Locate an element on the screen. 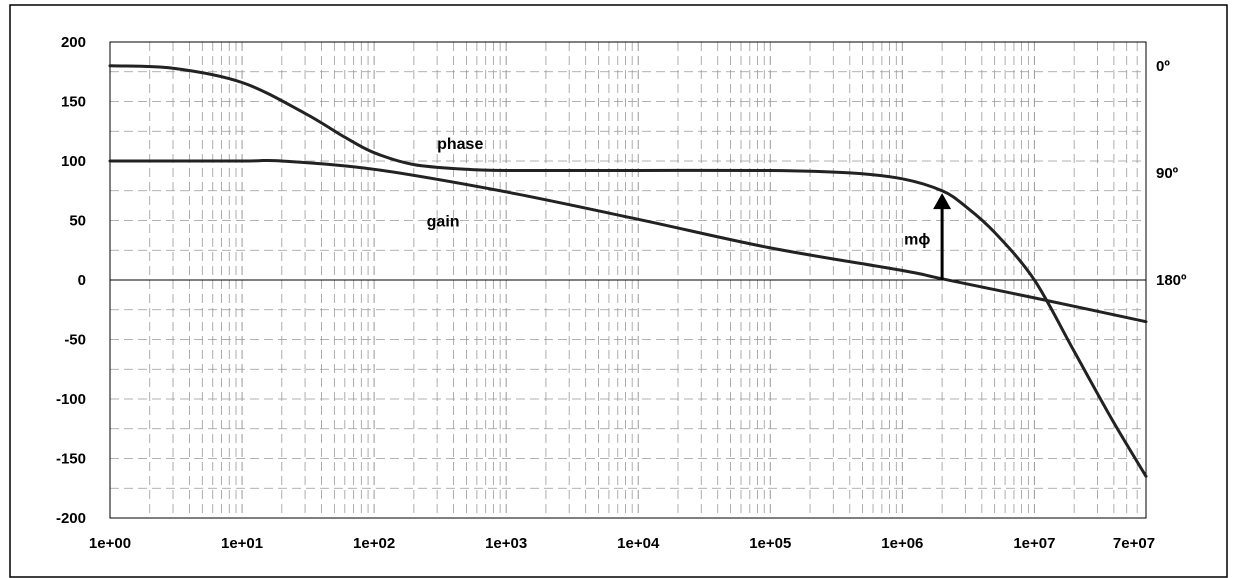  y-tick-labels: 200 150 100 50 0 -50 -100 -150 -200 is located at coordinates (71, 280).